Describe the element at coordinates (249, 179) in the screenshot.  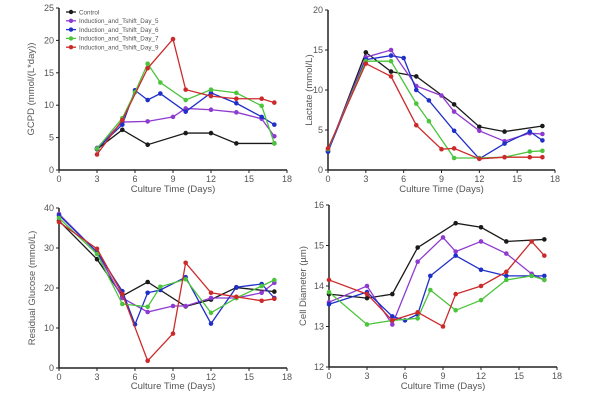
I see `x-tick-label: 15` at that location.